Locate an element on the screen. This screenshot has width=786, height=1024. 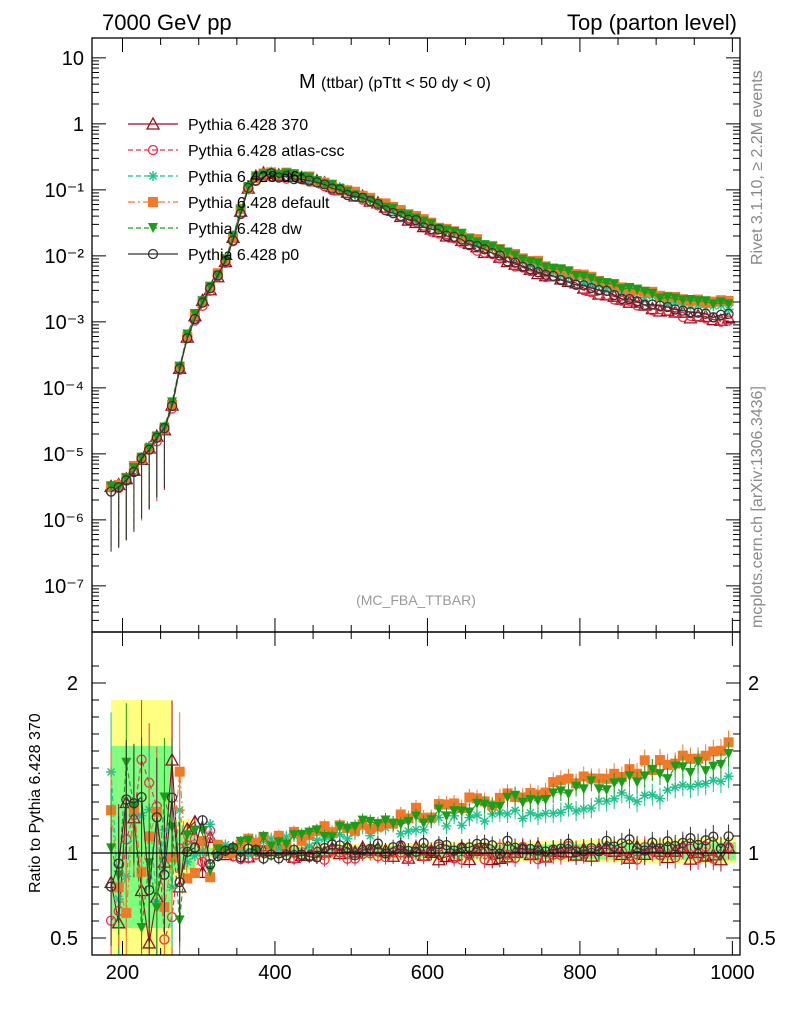
ratio-y-tick-label-right: 1 is located at coordinates (753, 854).